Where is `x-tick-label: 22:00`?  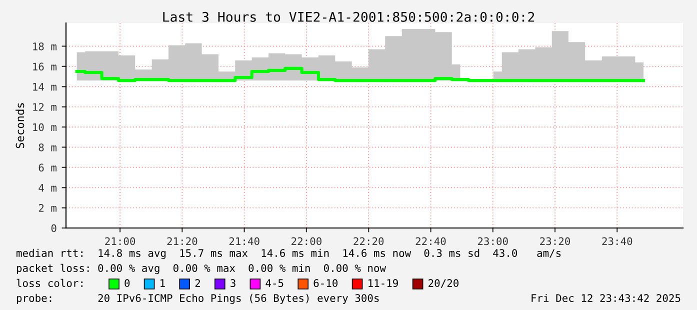 x-tick-label: 22:00 is located at coordinates (307, 241).